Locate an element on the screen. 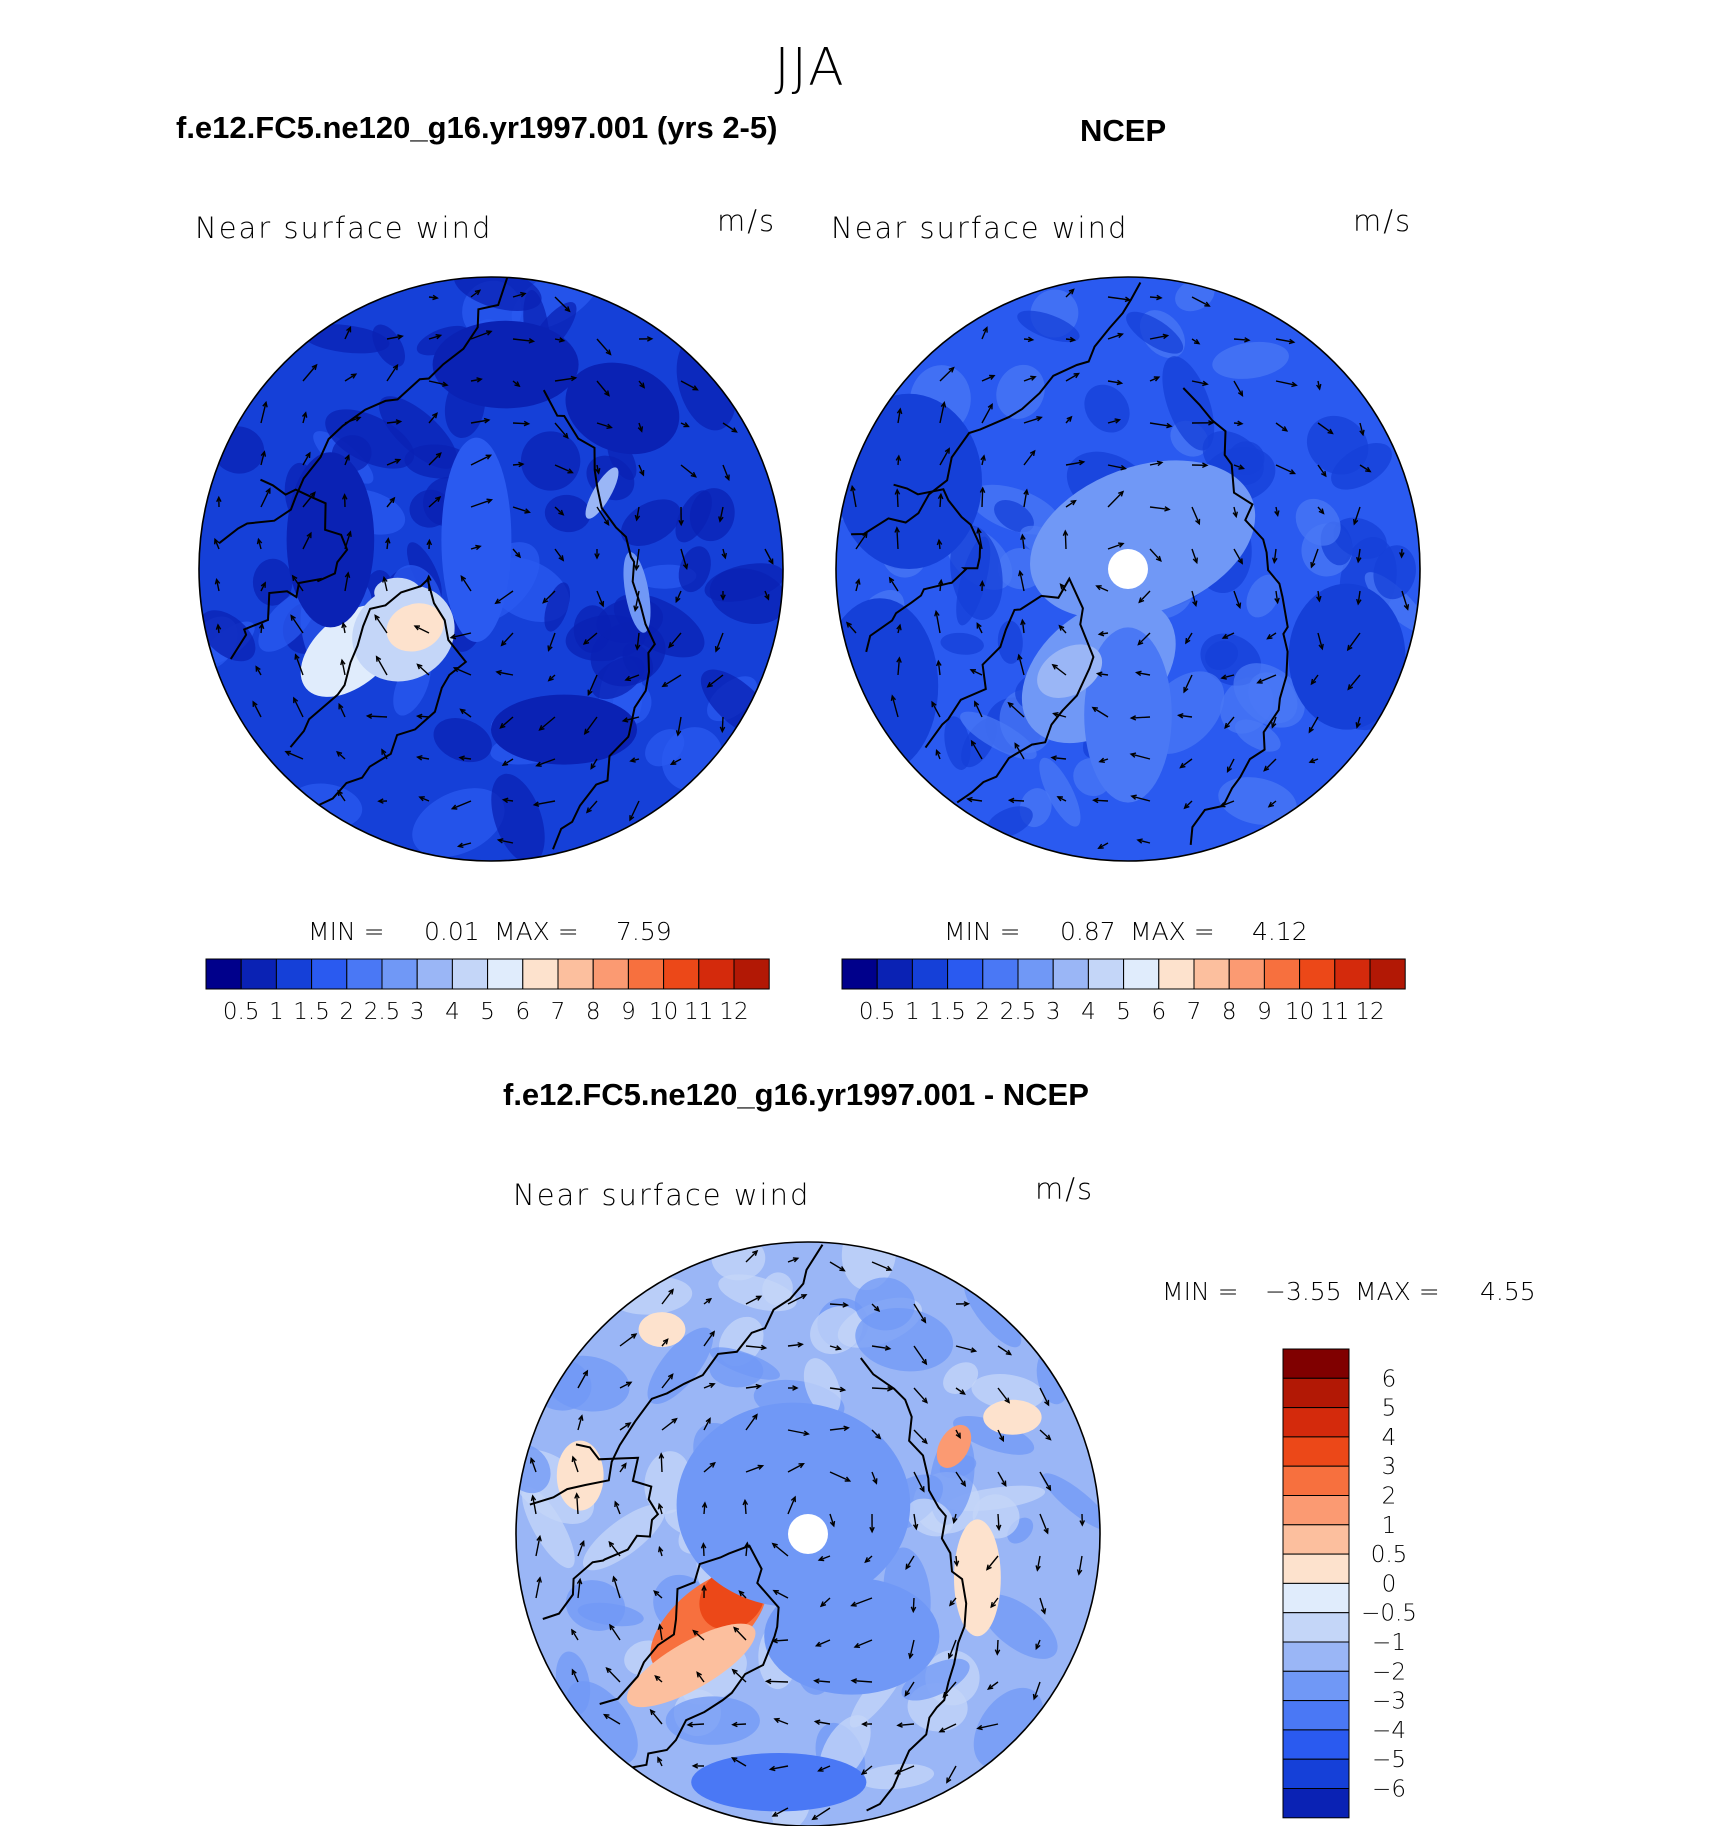 The width and height of the screenshot is (1710, 1826). colorbar-tick-label: −5 is located at coordinates (1389, 1760).